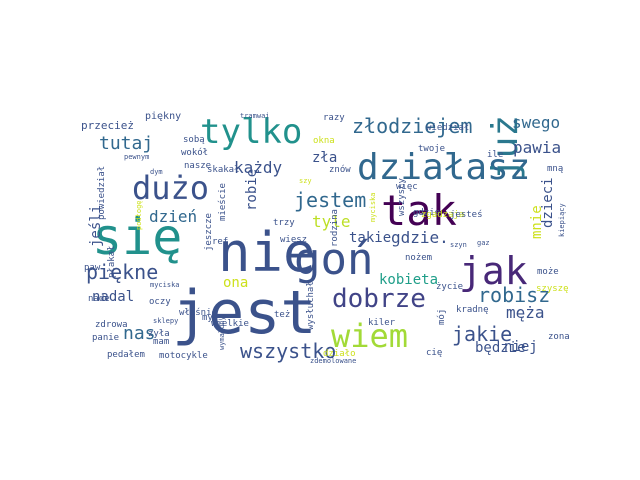  Describe the element at coordinates (420, 237) in the screenshot. I see `word-gdzie: gdzie.` at that location.